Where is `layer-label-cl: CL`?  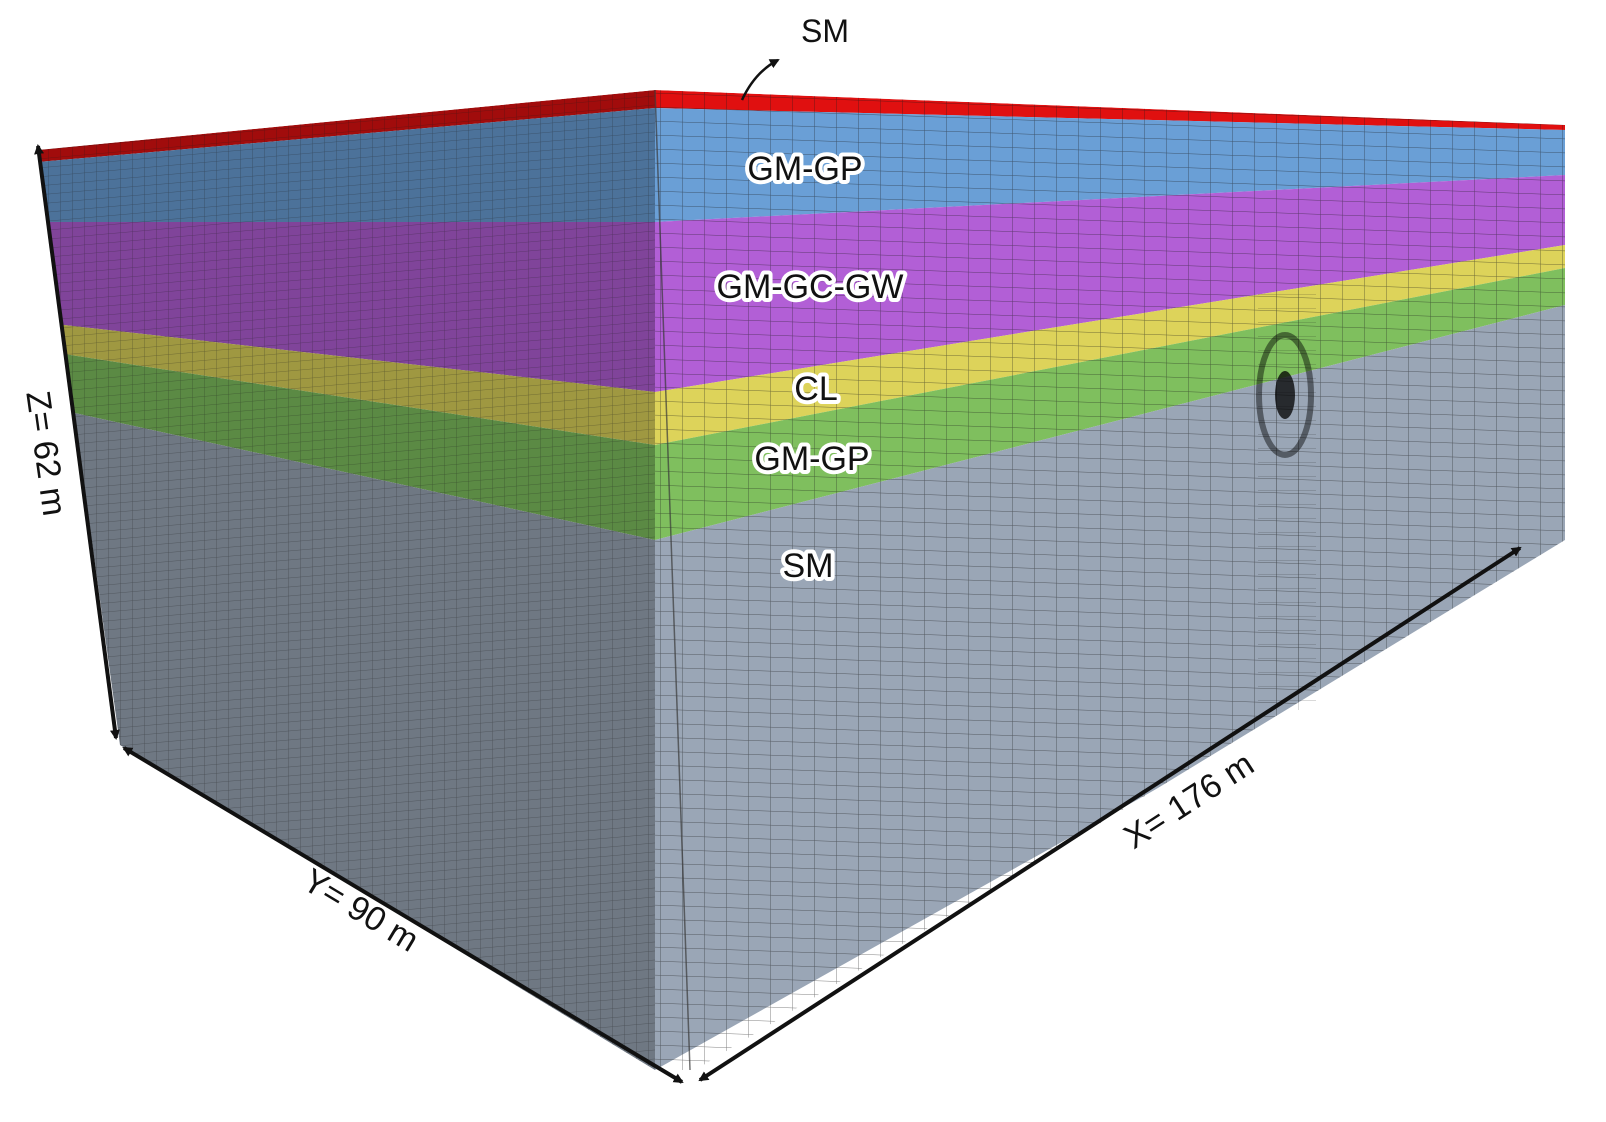
layer-label-cl: CL is located at coordinates (815, 389).